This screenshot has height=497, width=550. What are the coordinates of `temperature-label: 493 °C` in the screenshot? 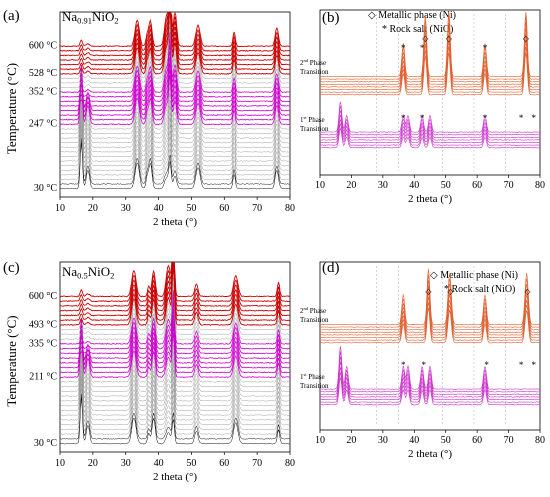 It's located at (43, 324).